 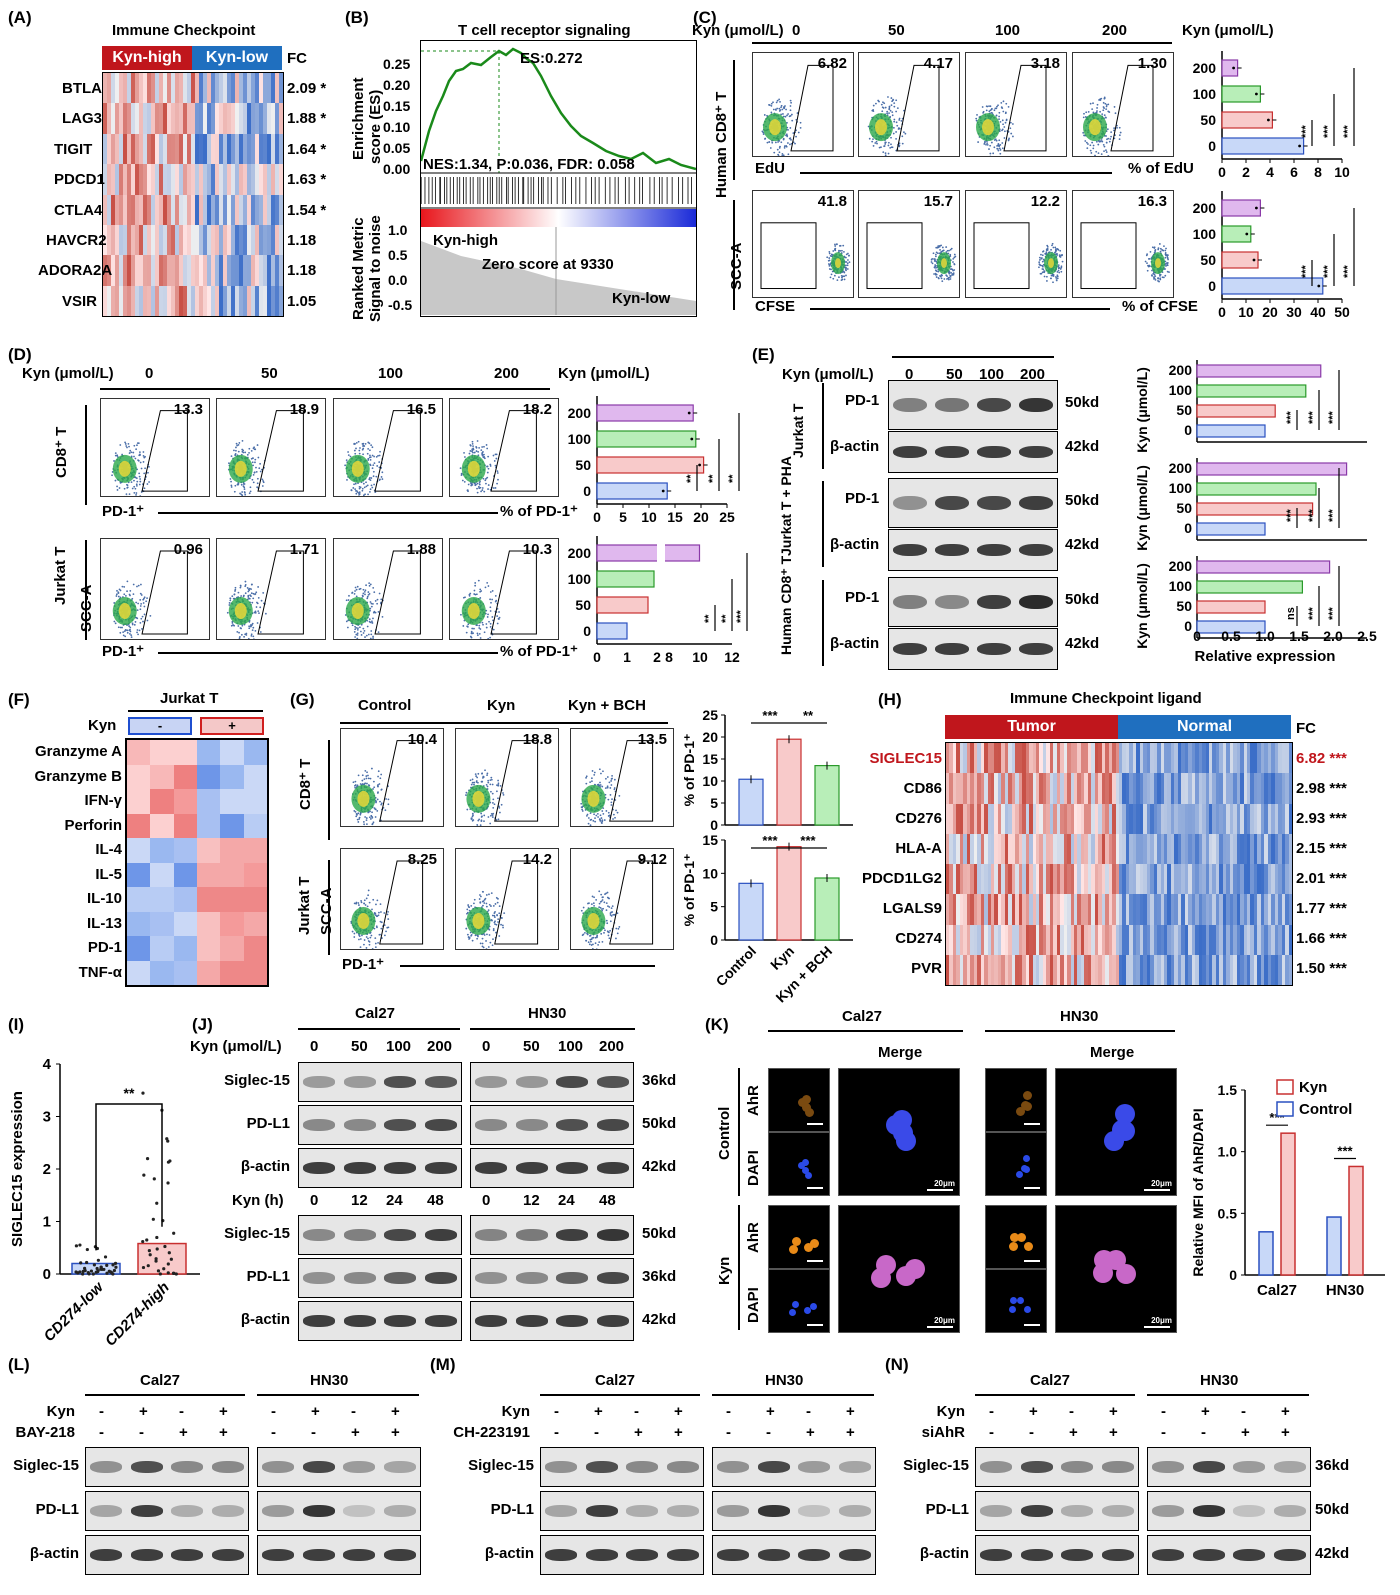 I want to click on c-x-edu: % of EdU, so click(x=1161, y=168).